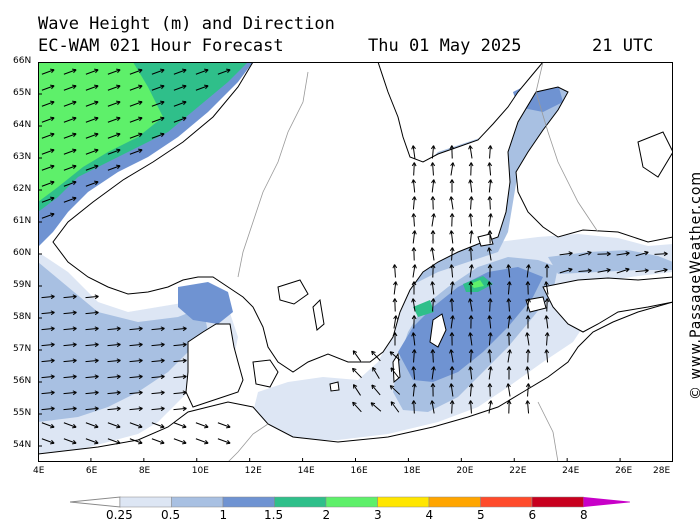 This screenshot has height=525, width=700. Describe the element at coordinates (532, 515) in the screenshot. I see `legend-label: 6` at that location.